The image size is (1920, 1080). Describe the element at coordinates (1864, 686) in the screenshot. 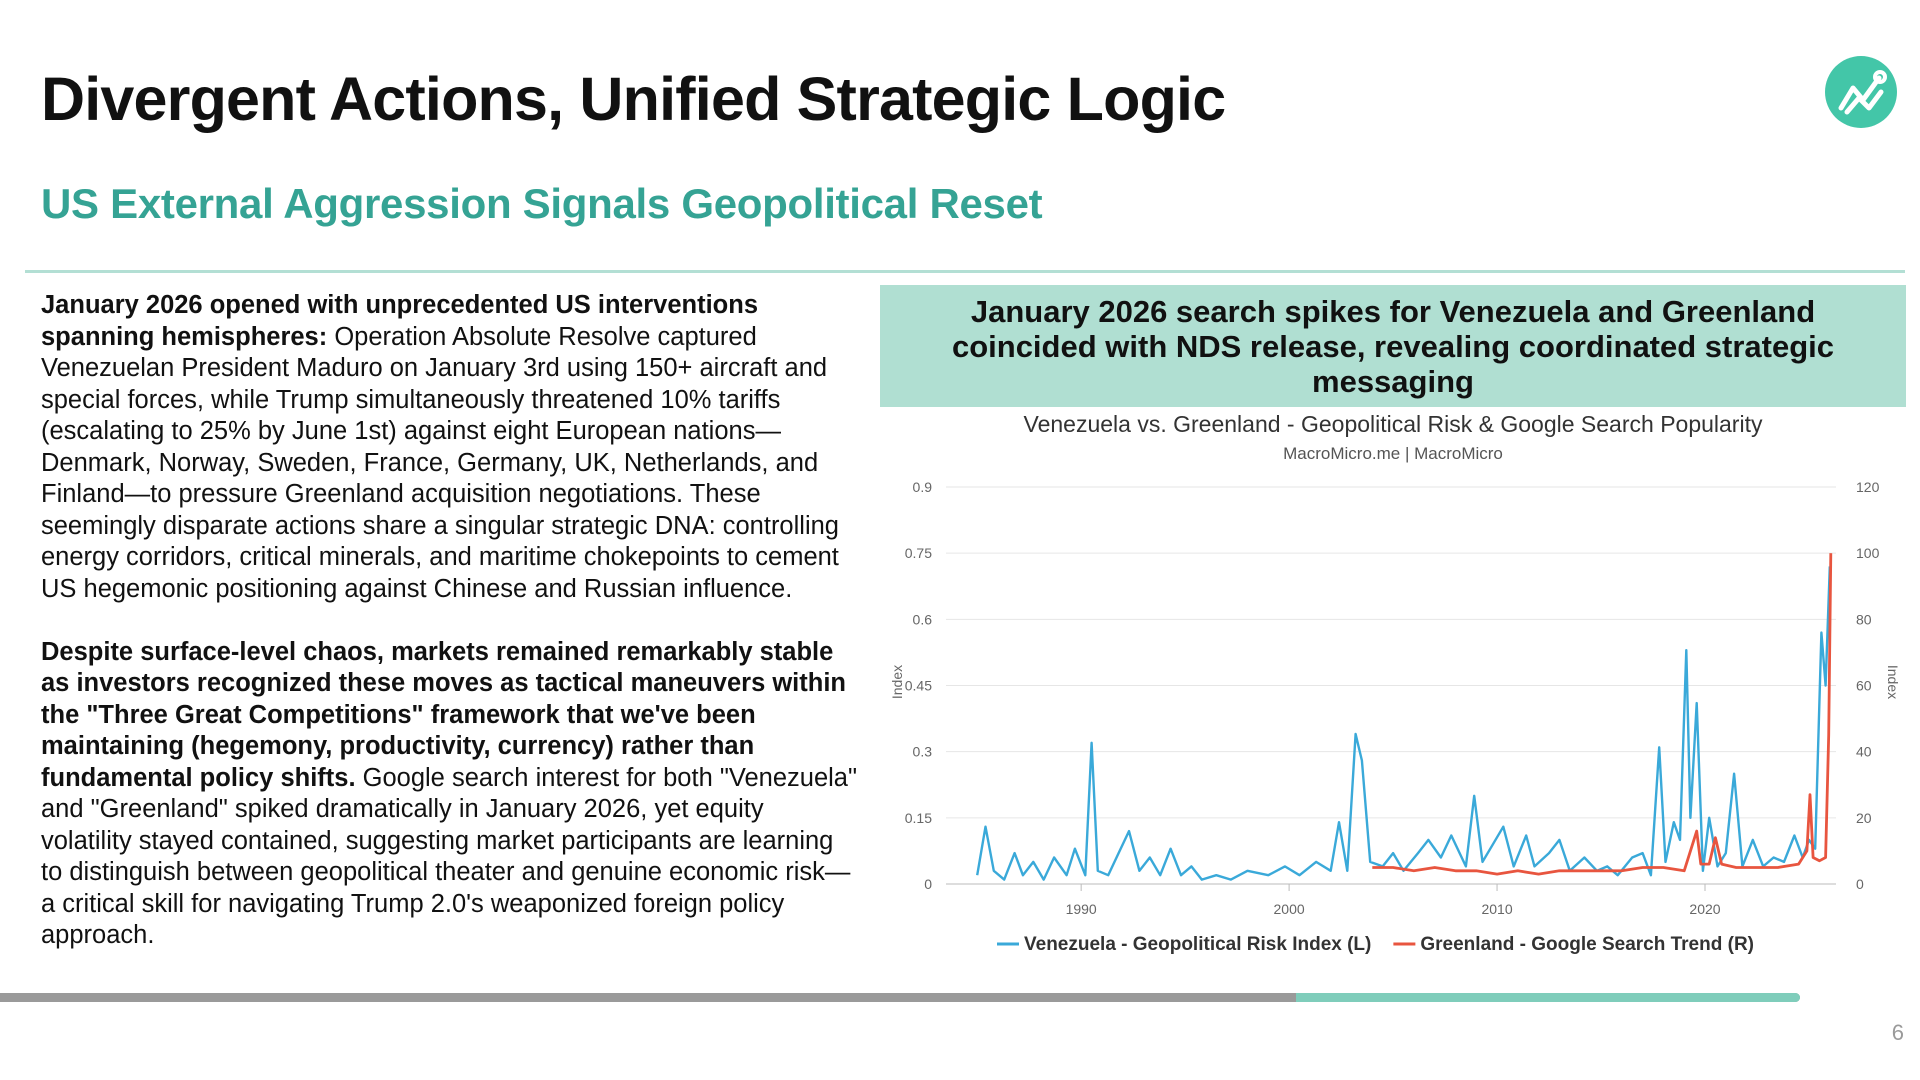

I see `y-right-tick-label: 60` at that location.